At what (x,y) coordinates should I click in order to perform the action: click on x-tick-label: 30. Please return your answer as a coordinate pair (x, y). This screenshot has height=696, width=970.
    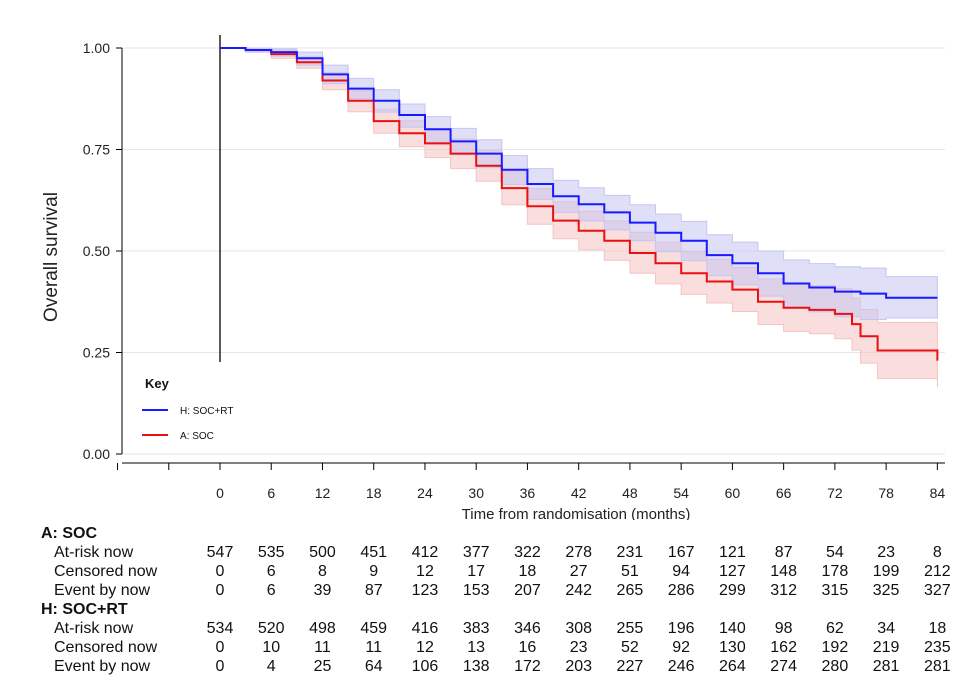
    Looking at the image, I should click on (476, 493).